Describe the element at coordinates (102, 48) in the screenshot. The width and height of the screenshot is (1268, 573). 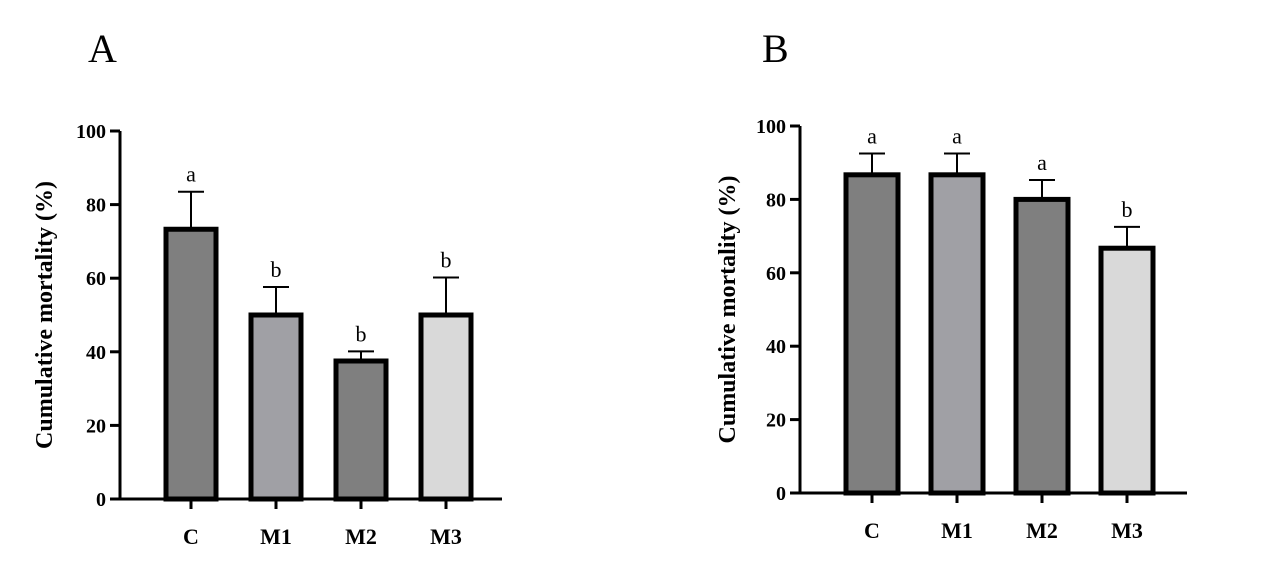
I see `panel-a-letter: A` at that location.